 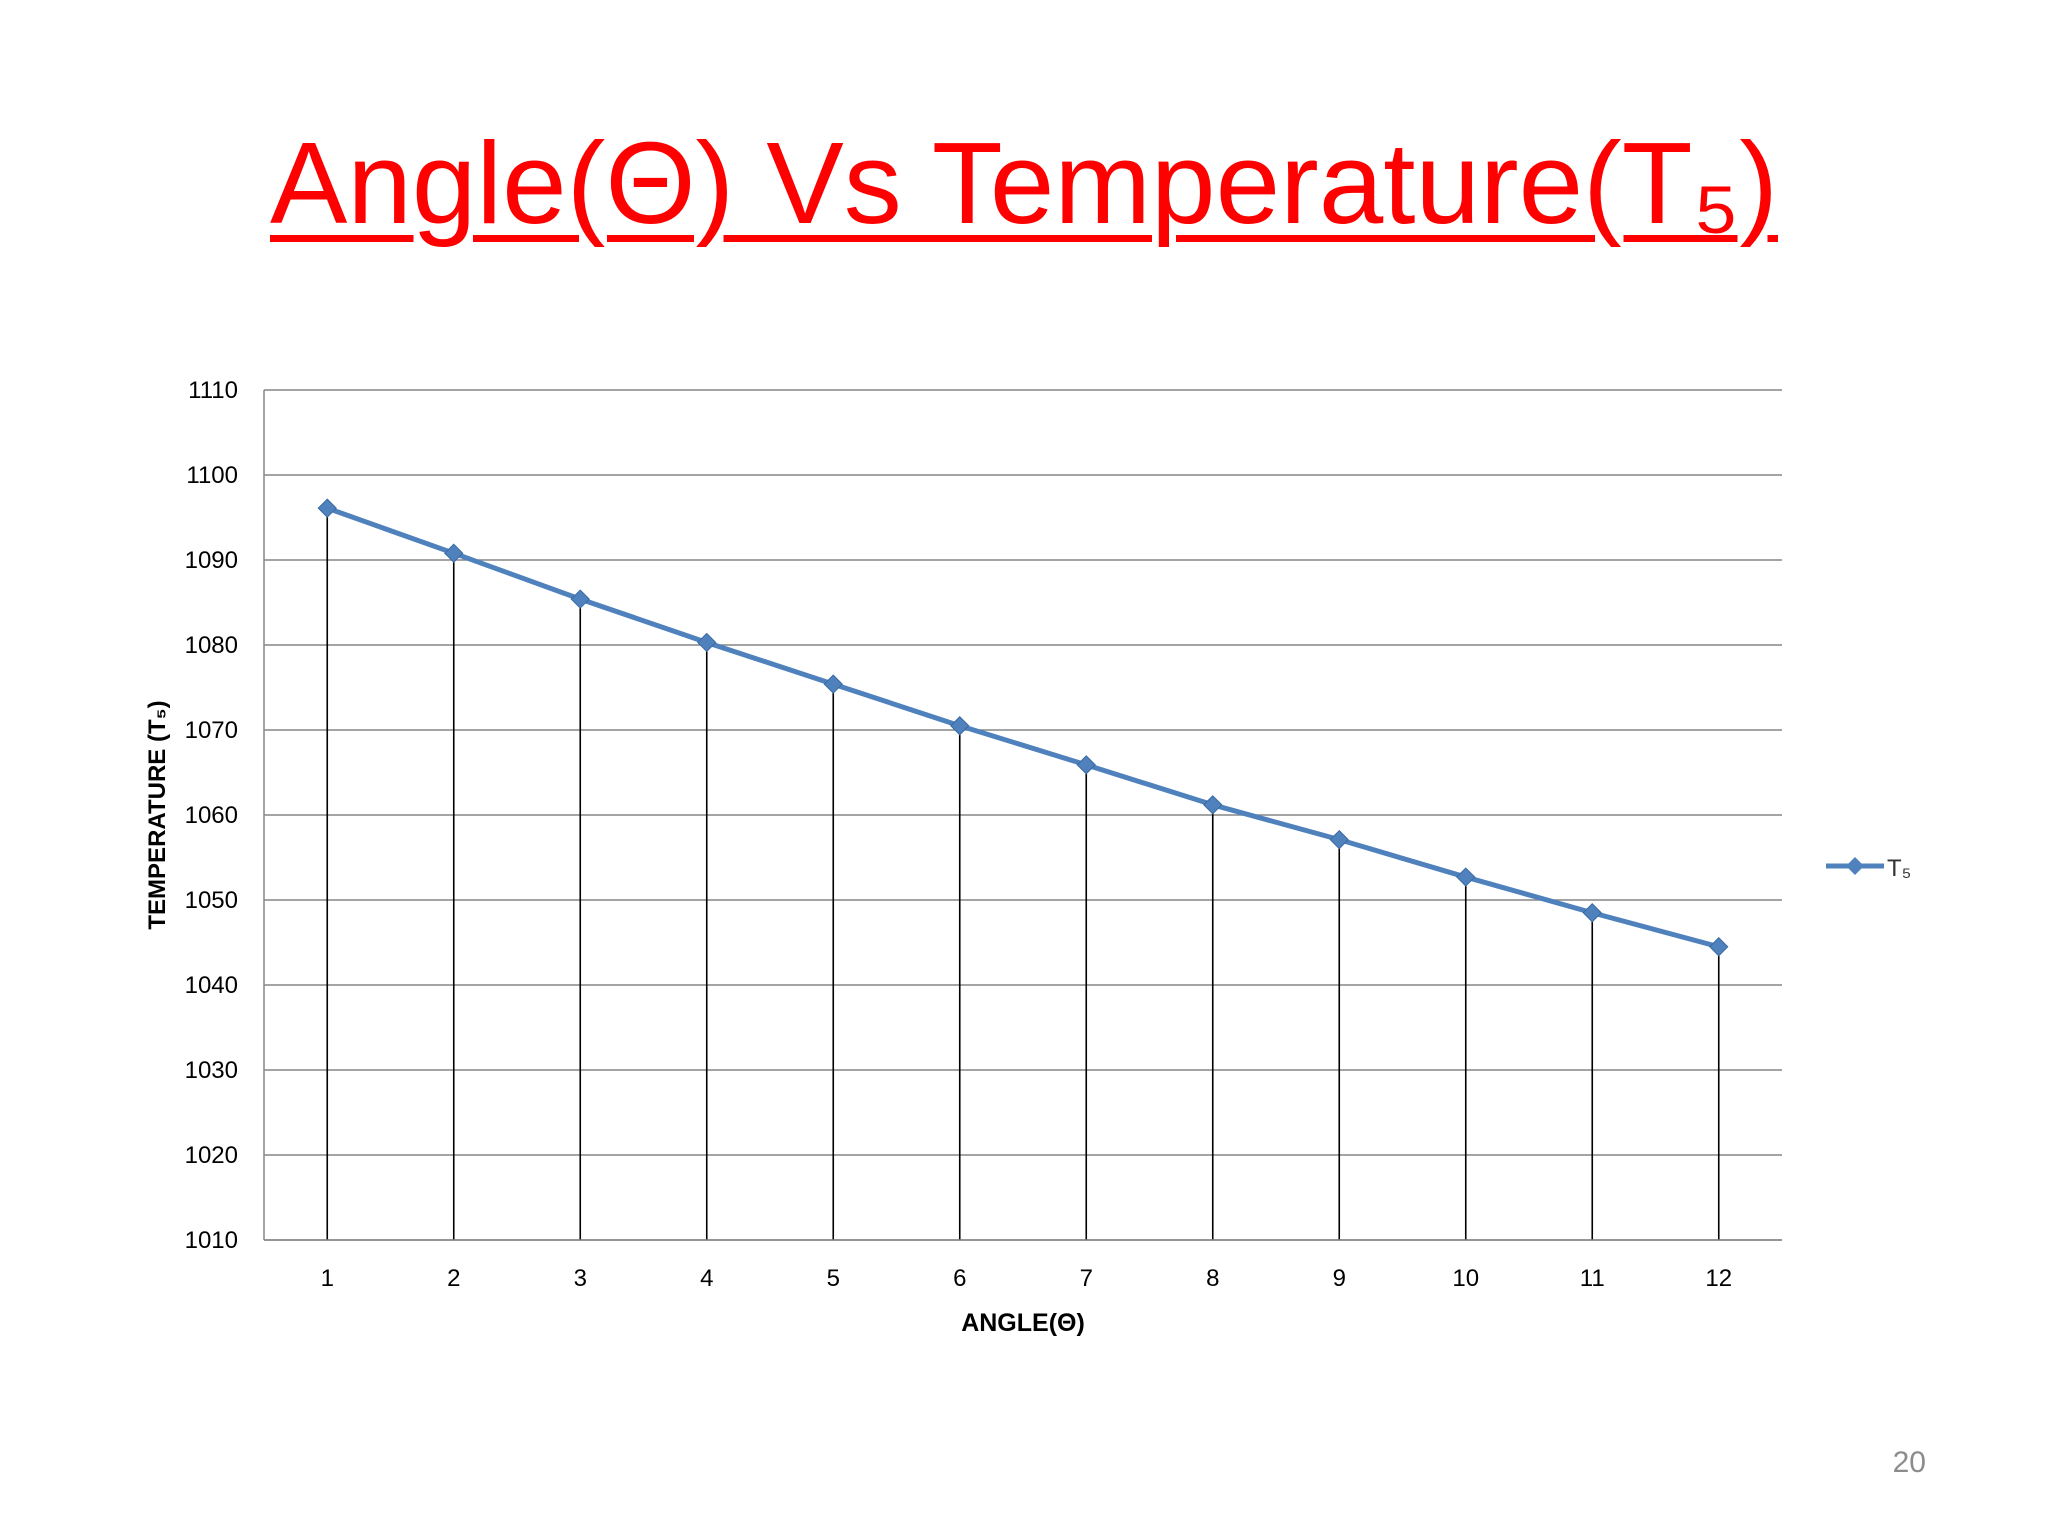 I want to click on y-tick-label: 1060, so click(x=211, y=815).